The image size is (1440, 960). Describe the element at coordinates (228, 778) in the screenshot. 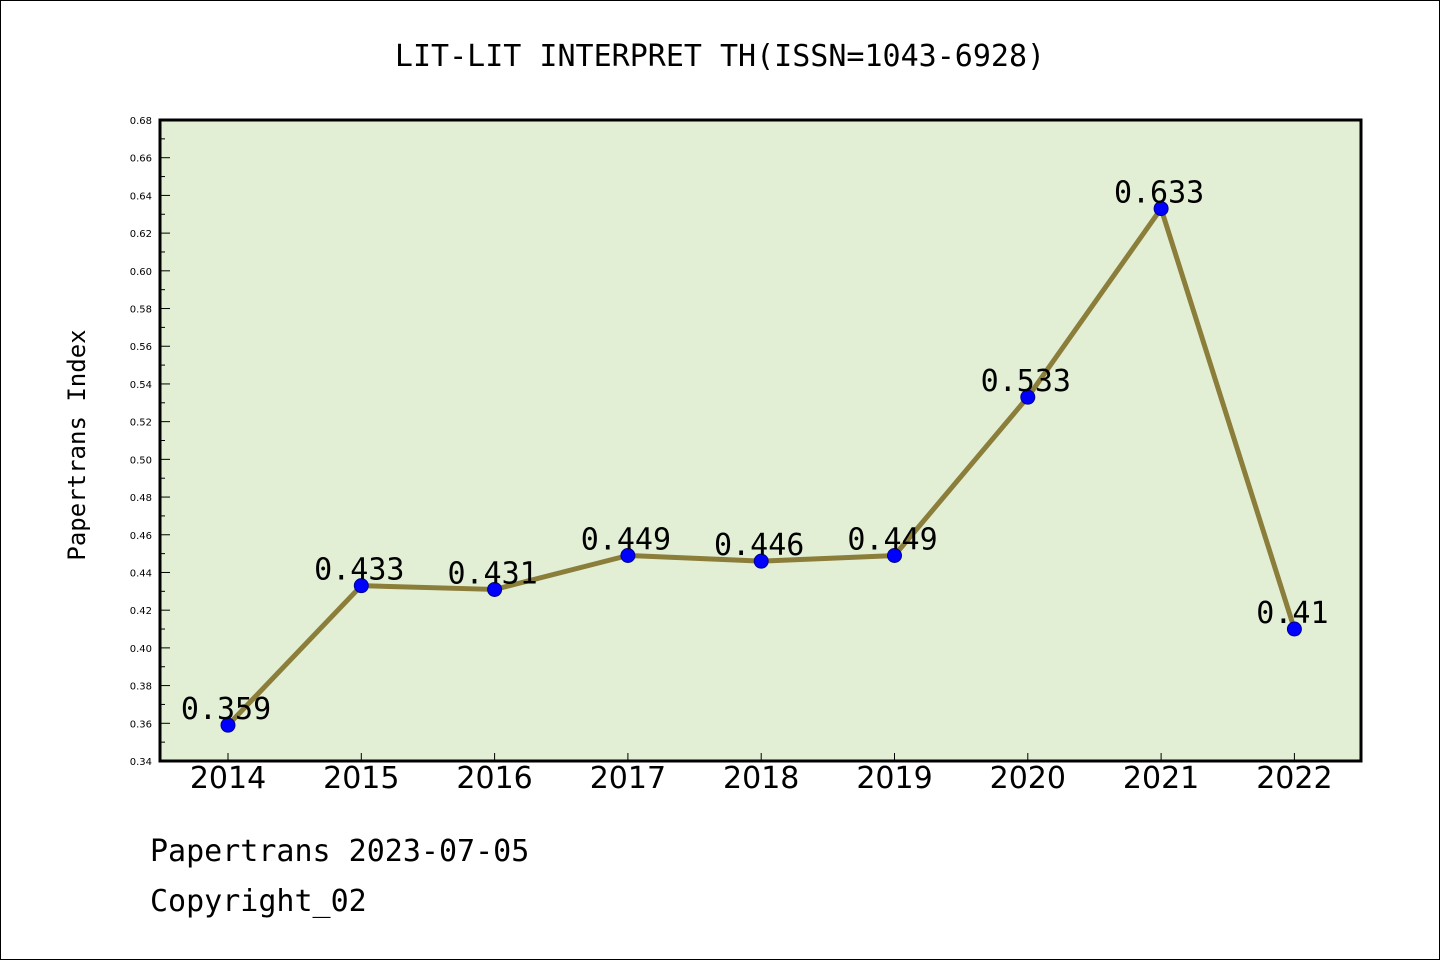

I see `x-tick-label: 2014` at that location.